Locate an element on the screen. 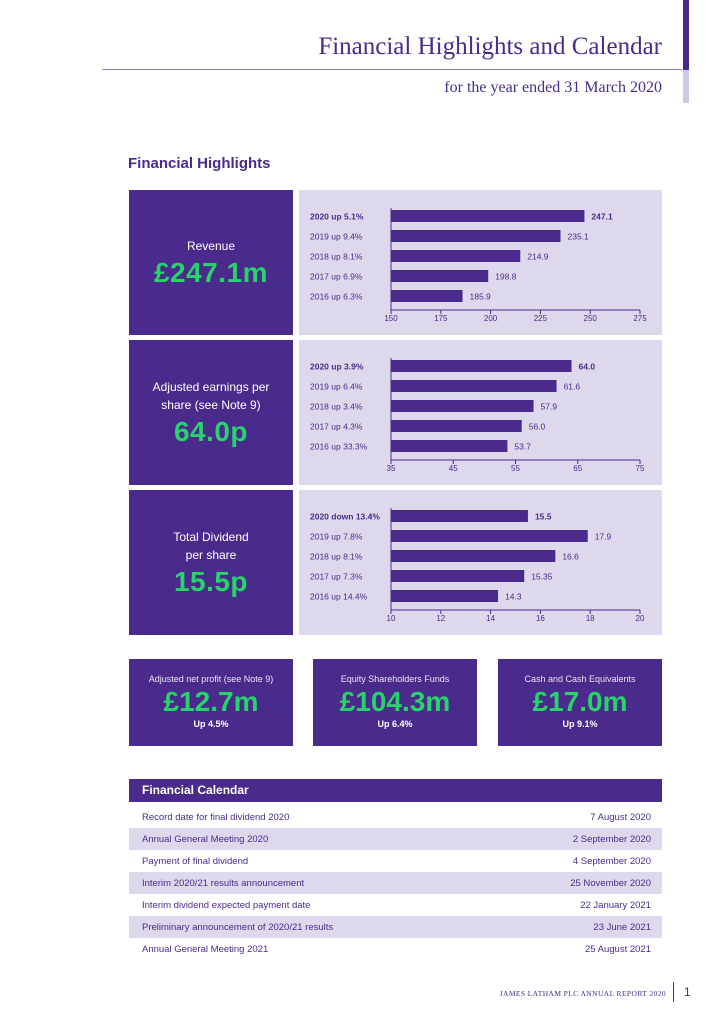 The image size is (724, 1024). calendar-event: Record date for final dividend 2020 is located at coordinates (216, 817).